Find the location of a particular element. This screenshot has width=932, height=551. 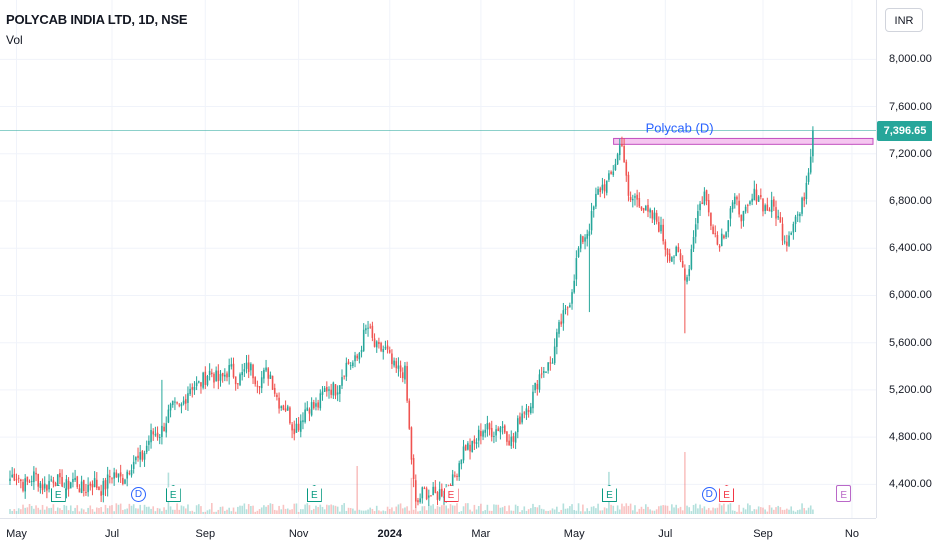

time-tick-label: 2024 is located at coordinates (389, 534).